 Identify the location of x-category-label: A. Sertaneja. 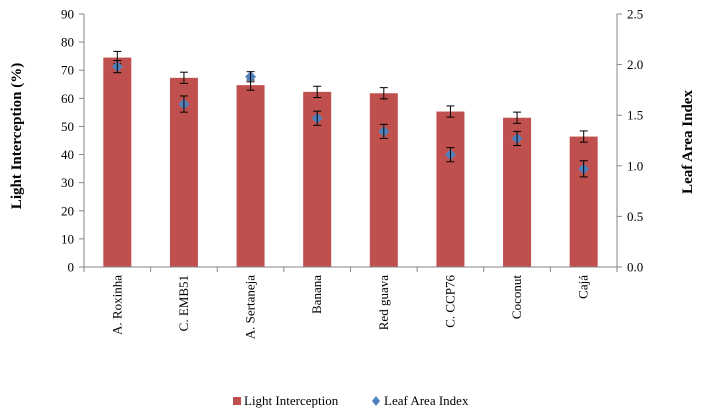
(250, 307).